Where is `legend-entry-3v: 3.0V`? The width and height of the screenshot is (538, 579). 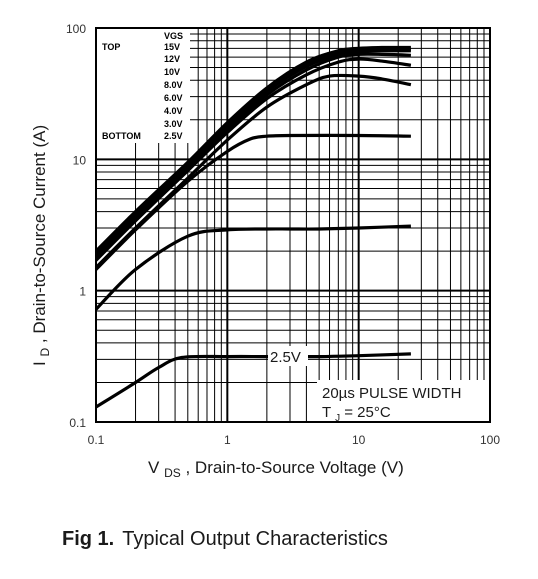
legend-entry-3v: 3.0V is located at coordinates (173, 124).